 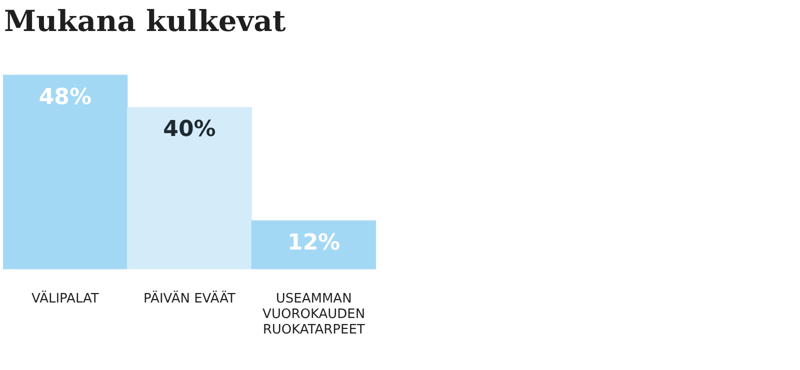 I want to click on x-tick-label: VÄLIPALAT, so click(x=65, y=298).